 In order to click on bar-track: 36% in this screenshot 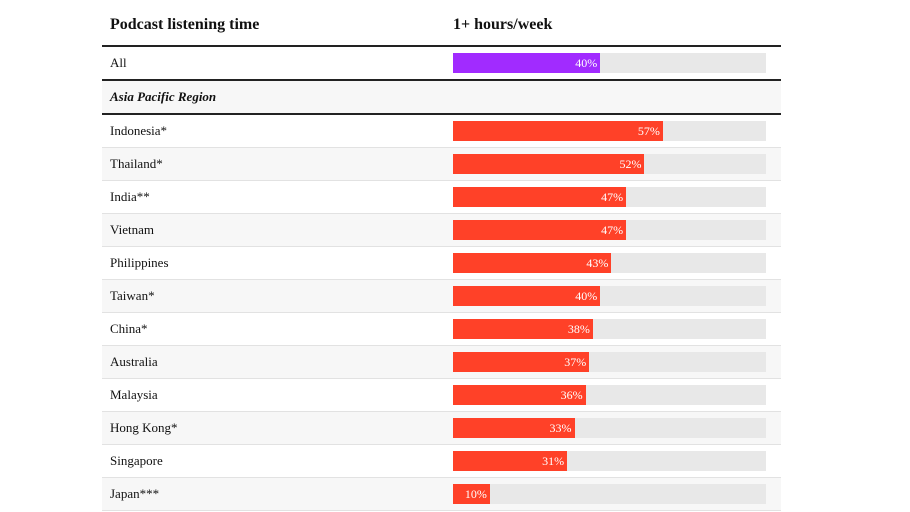, I will do `click(609, 395)`.